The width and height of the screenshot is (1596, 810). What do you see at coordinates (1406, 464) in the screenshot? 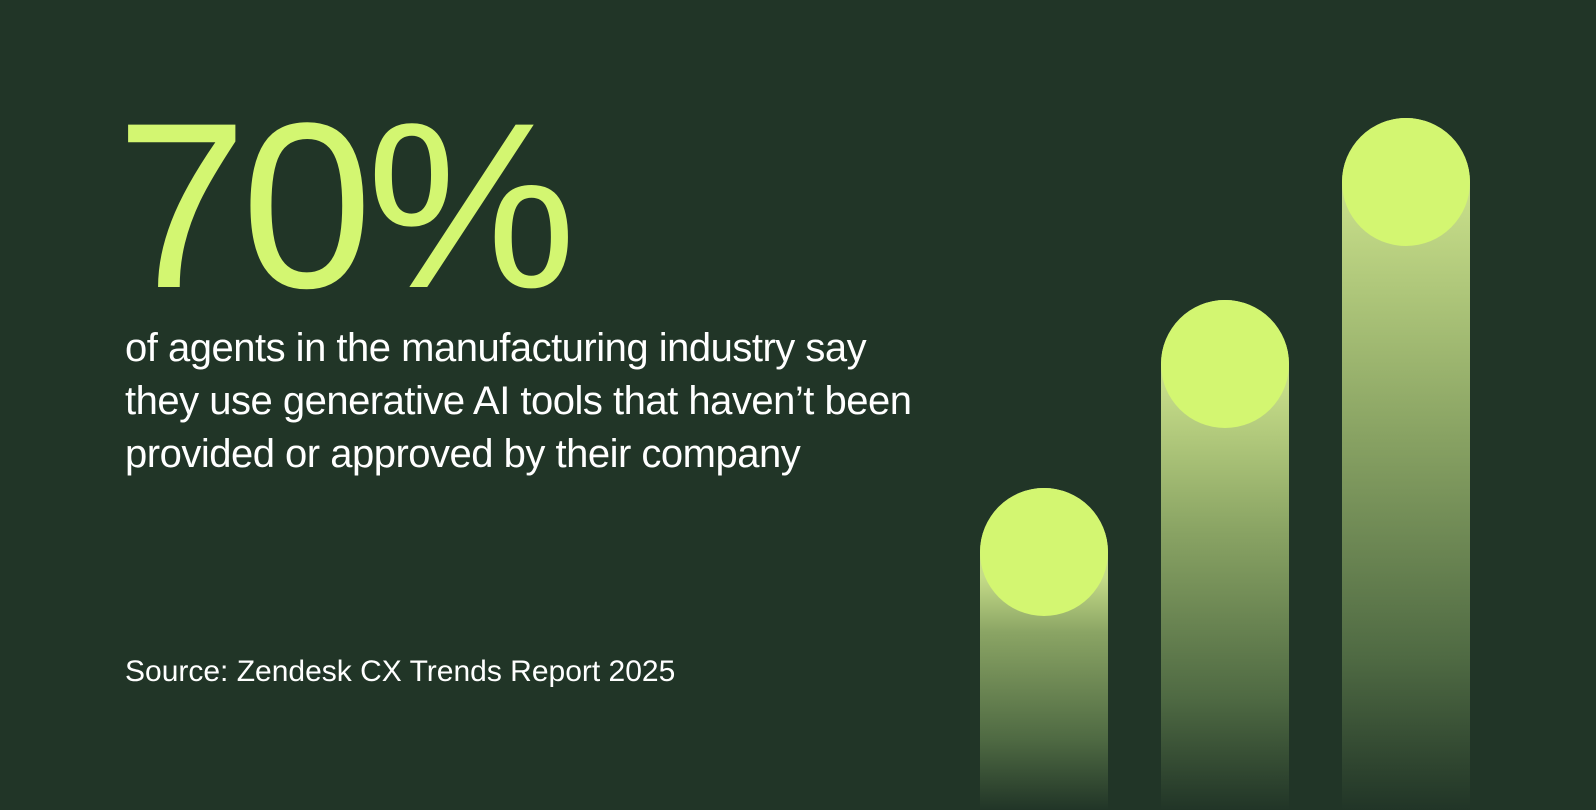
I see `bar-tall` at bounding box center [1406, 464].